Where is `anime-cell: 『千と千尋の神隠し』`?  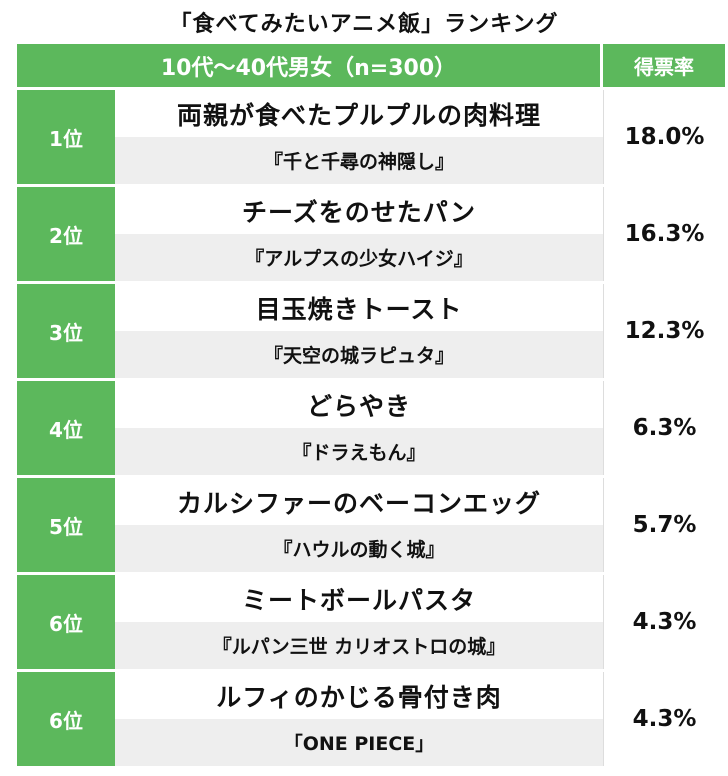
anime-cell: 『千と千尋の神隠し』 is located at coordinates (359, 160).